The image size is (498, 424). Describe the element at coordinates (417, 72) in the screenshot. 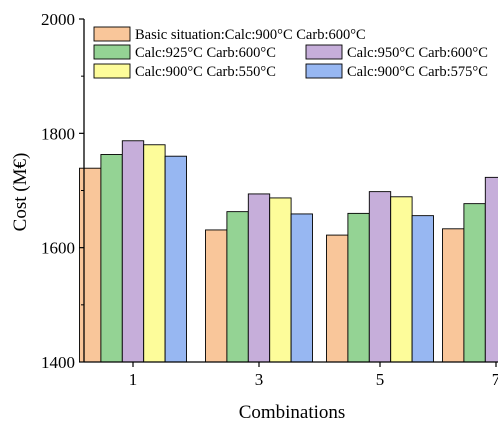

I see `legend-label-5: Calc:900°C Carb:575°C` at that location.